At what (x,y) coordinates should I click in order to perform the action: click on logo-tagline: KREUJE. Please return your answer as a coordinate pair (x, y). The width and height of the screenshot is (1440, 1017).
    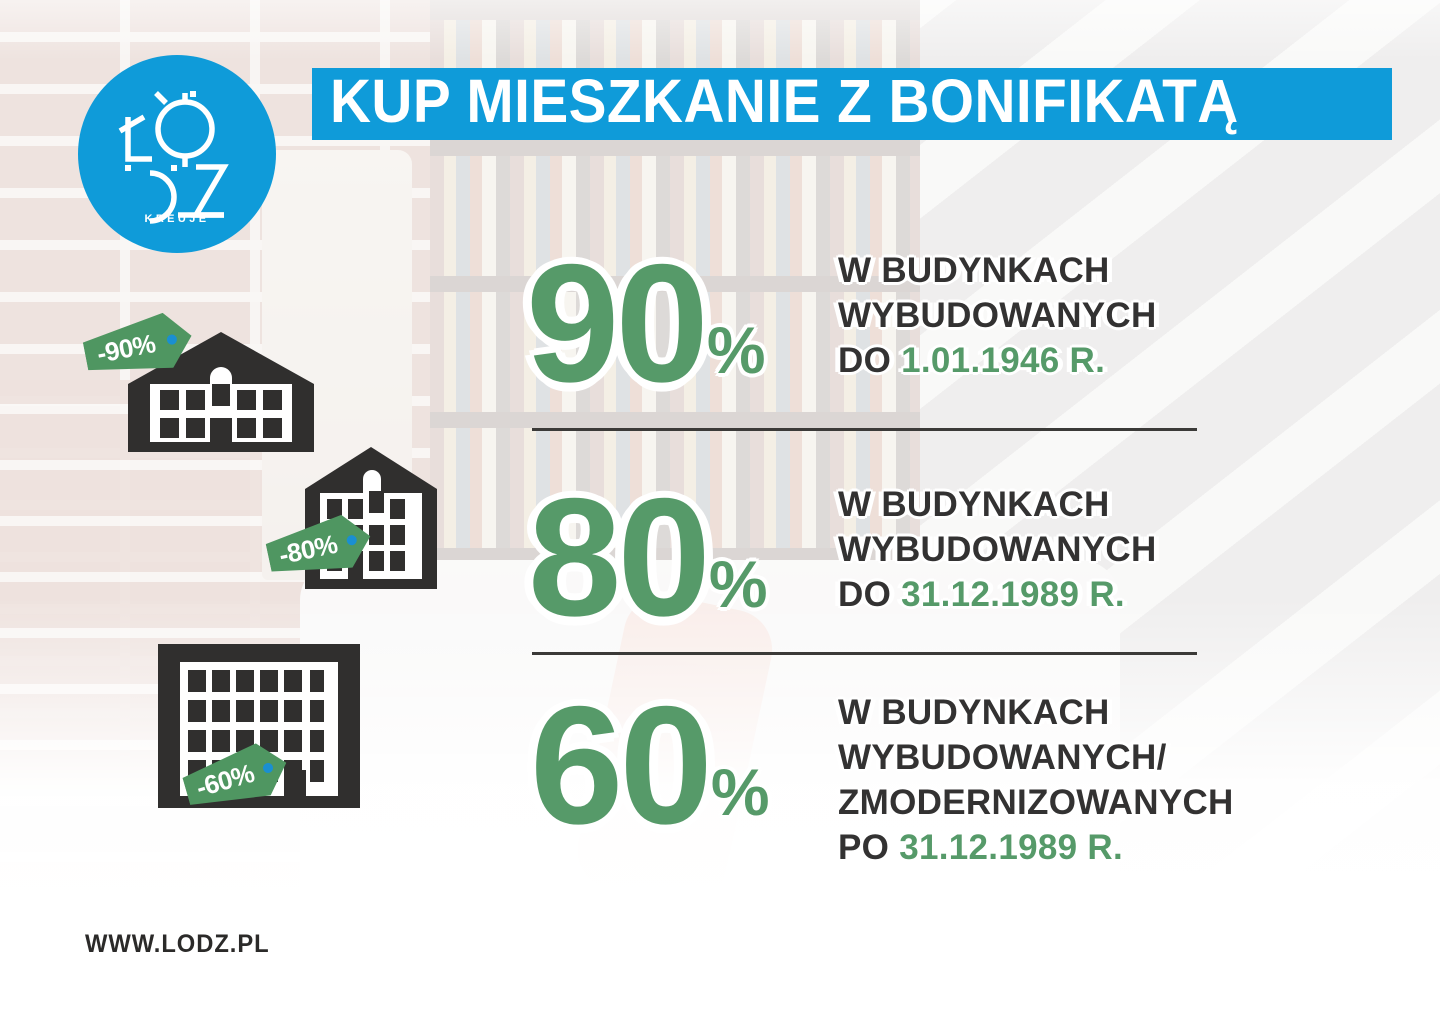
    Looking at the image, I should click on (177, 219).